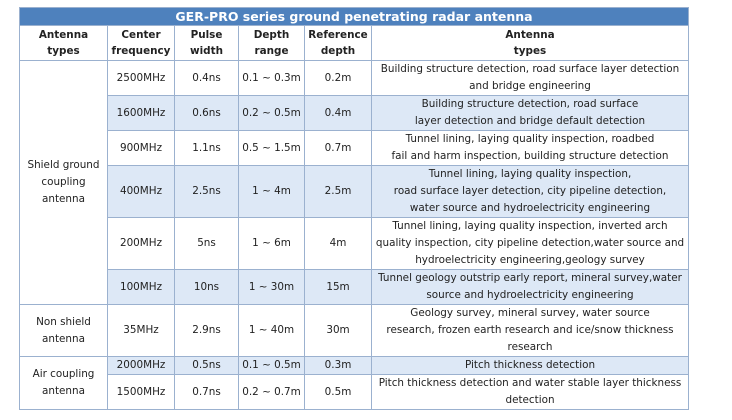 Image resolution: width=732 pixels, height=420 pixels. What do you see at coordinates (338, 43) in the screenshot?
I see `header-reference-depth: Reference depth` at bounding box center [338, 43].